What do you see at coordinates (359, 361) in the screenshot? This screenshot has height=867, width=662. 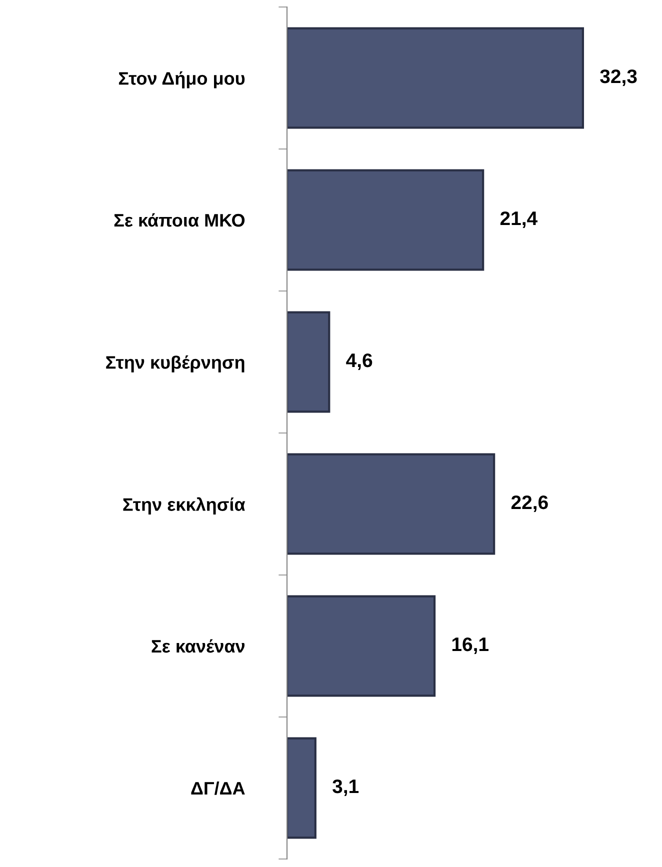 I see `data-label: 4,6` at bounding box center [359, 361].